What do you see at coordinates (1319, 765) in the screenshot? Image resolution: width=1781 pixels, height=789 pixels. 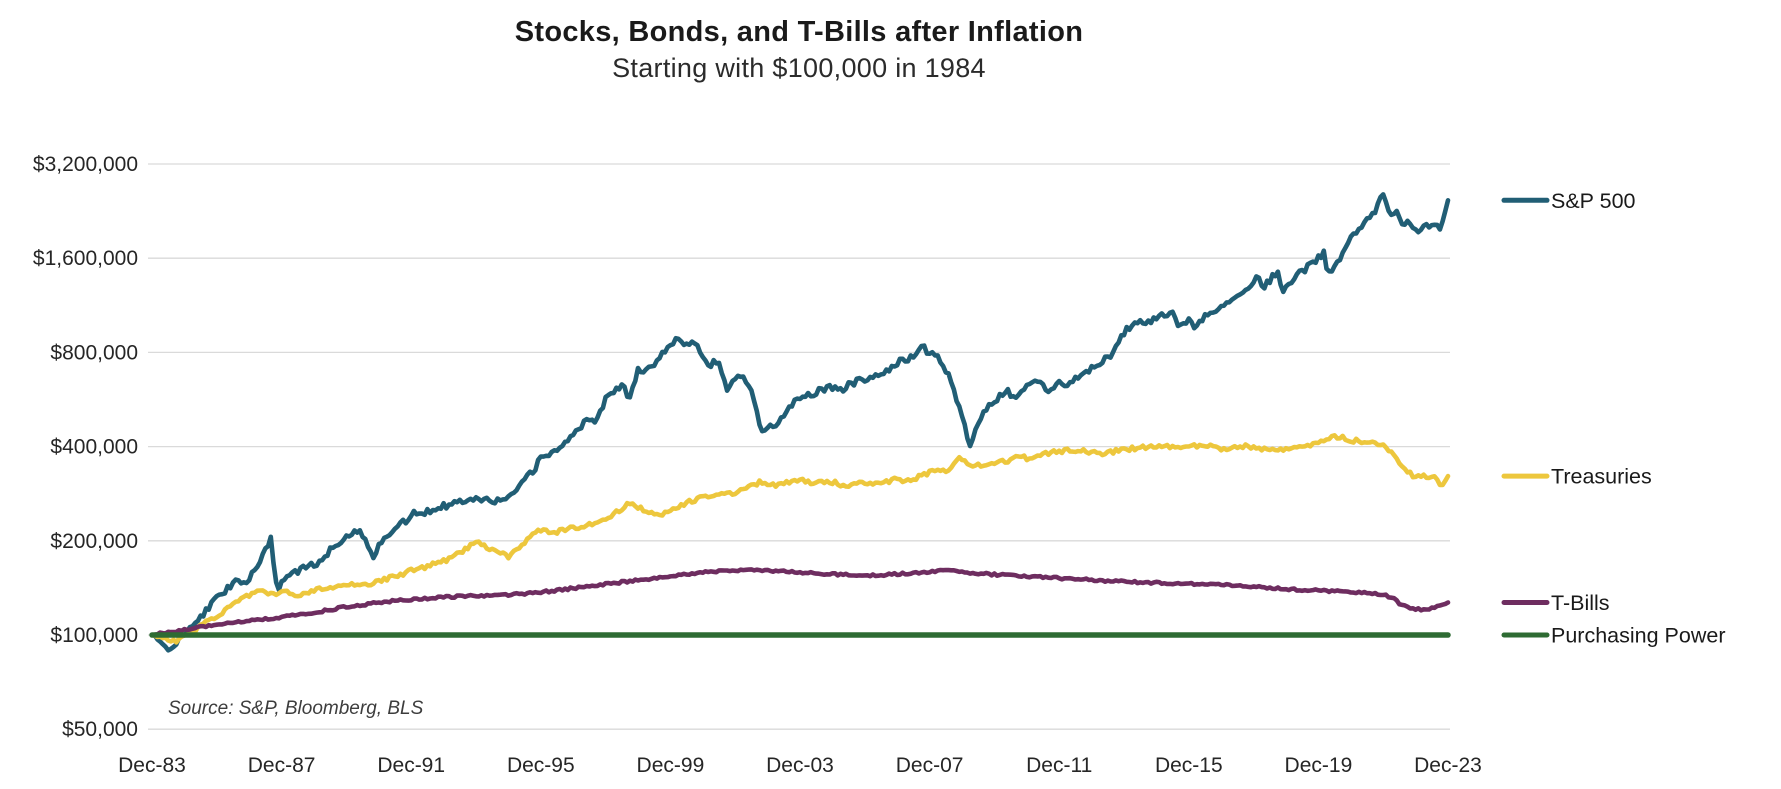 I see `x-axis-label: Dec-19` at bounding box center [1319, 765].